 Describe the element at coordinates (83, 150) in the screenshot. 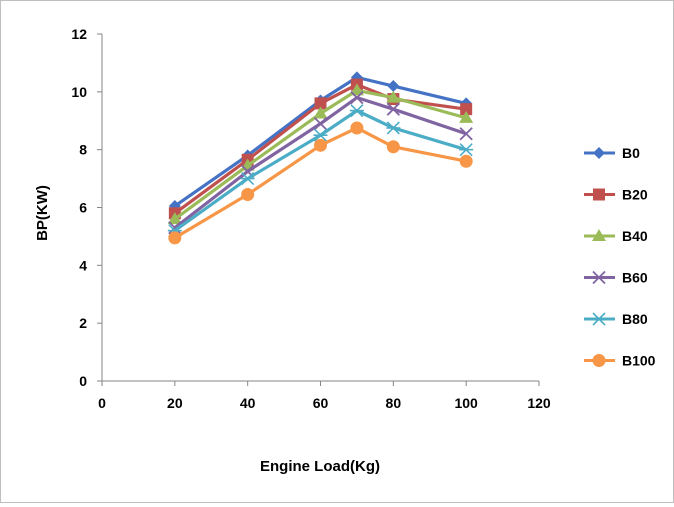

I see `y-tick-label: 8` at that location.